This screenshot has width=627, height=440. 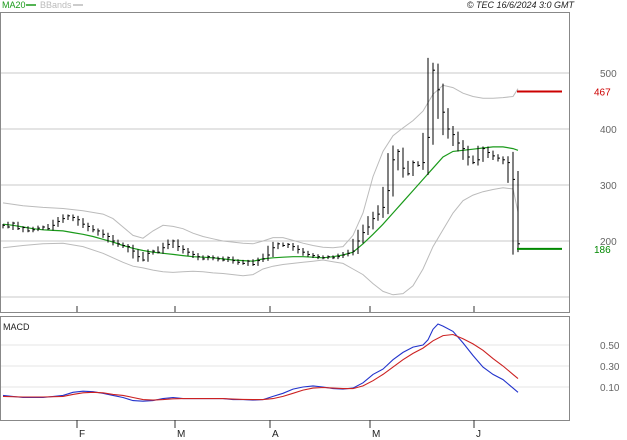 What do you see at coordinates (478, 434) in the screenshot?
I see `x-tick-label: J` at bounding box center [478, 434].